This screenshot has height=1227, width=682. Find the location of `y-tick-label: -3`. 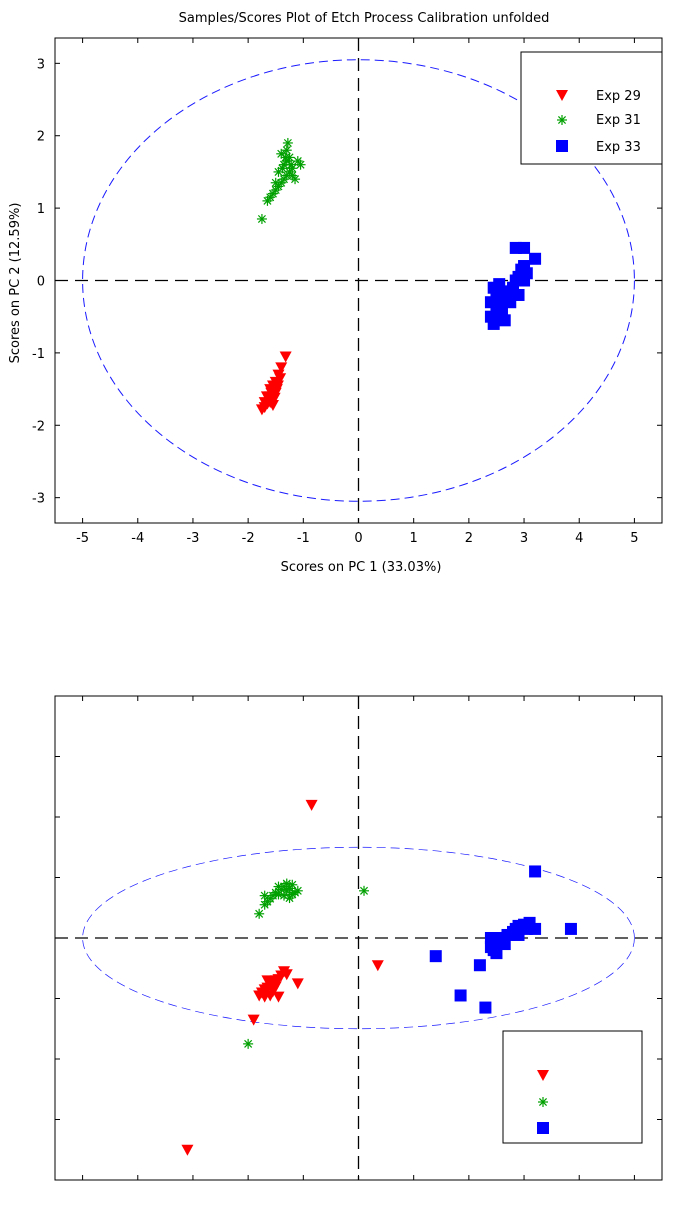

y-tick-label: -3 is located at coordinates (38, 499).